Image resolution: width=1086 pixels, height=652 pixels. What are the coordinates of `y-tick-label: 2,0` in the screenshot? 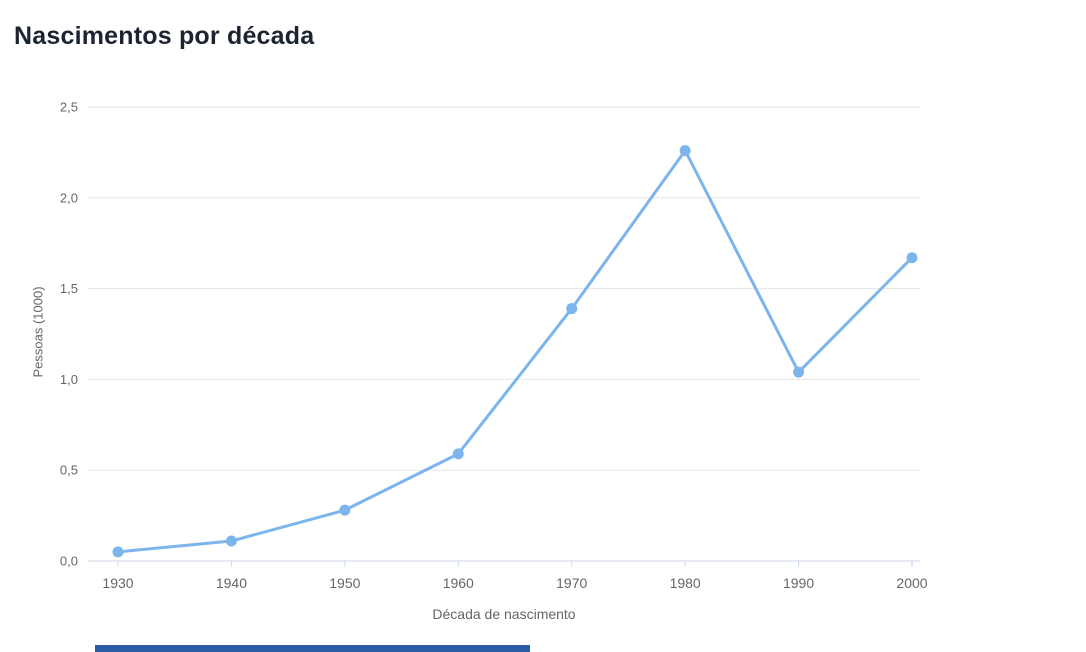 It's located at (69, 197).